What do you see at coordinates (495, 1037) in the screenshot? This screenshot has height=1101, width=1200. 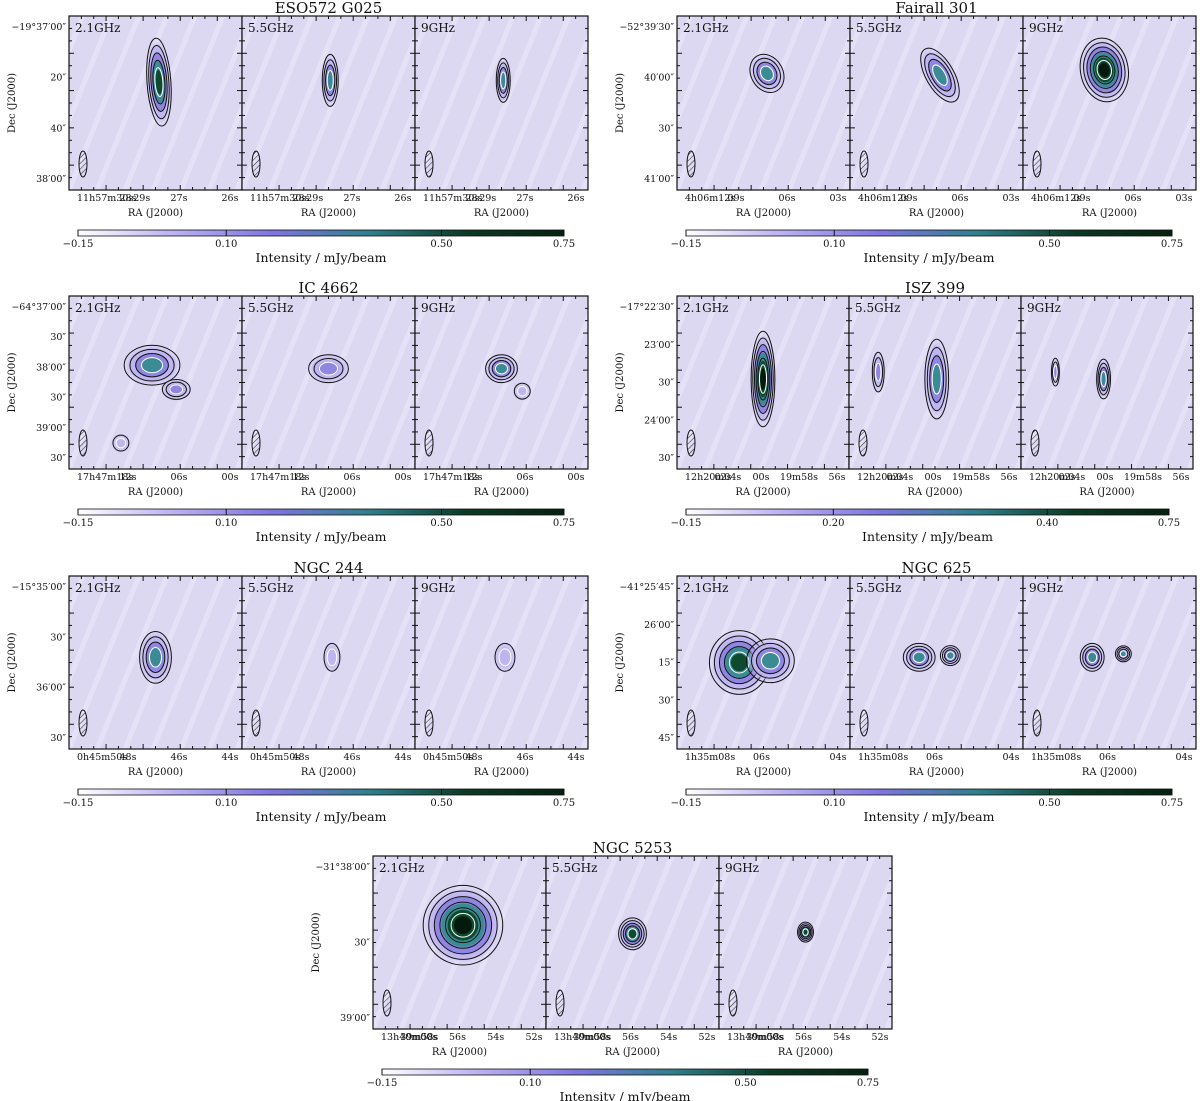 I see `ra-tick-label: 54s` at bounding box center [495, 1037].